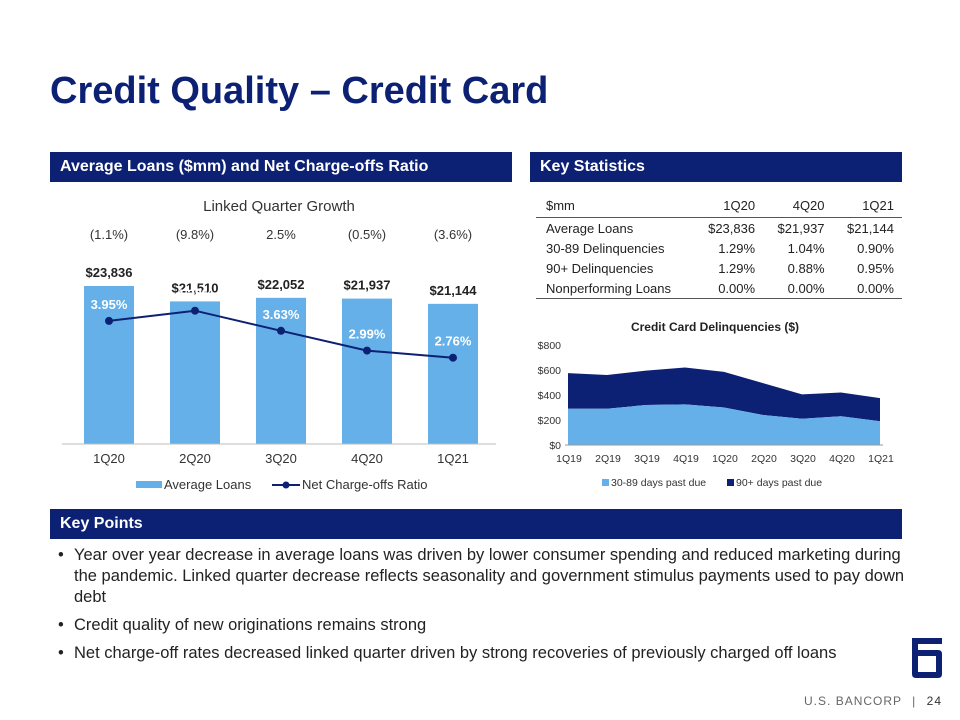  What do you see at coordinates (367, 234) in the screenshot?
I see `growth-label: (0.5%)` at bounding box center [367, 234].